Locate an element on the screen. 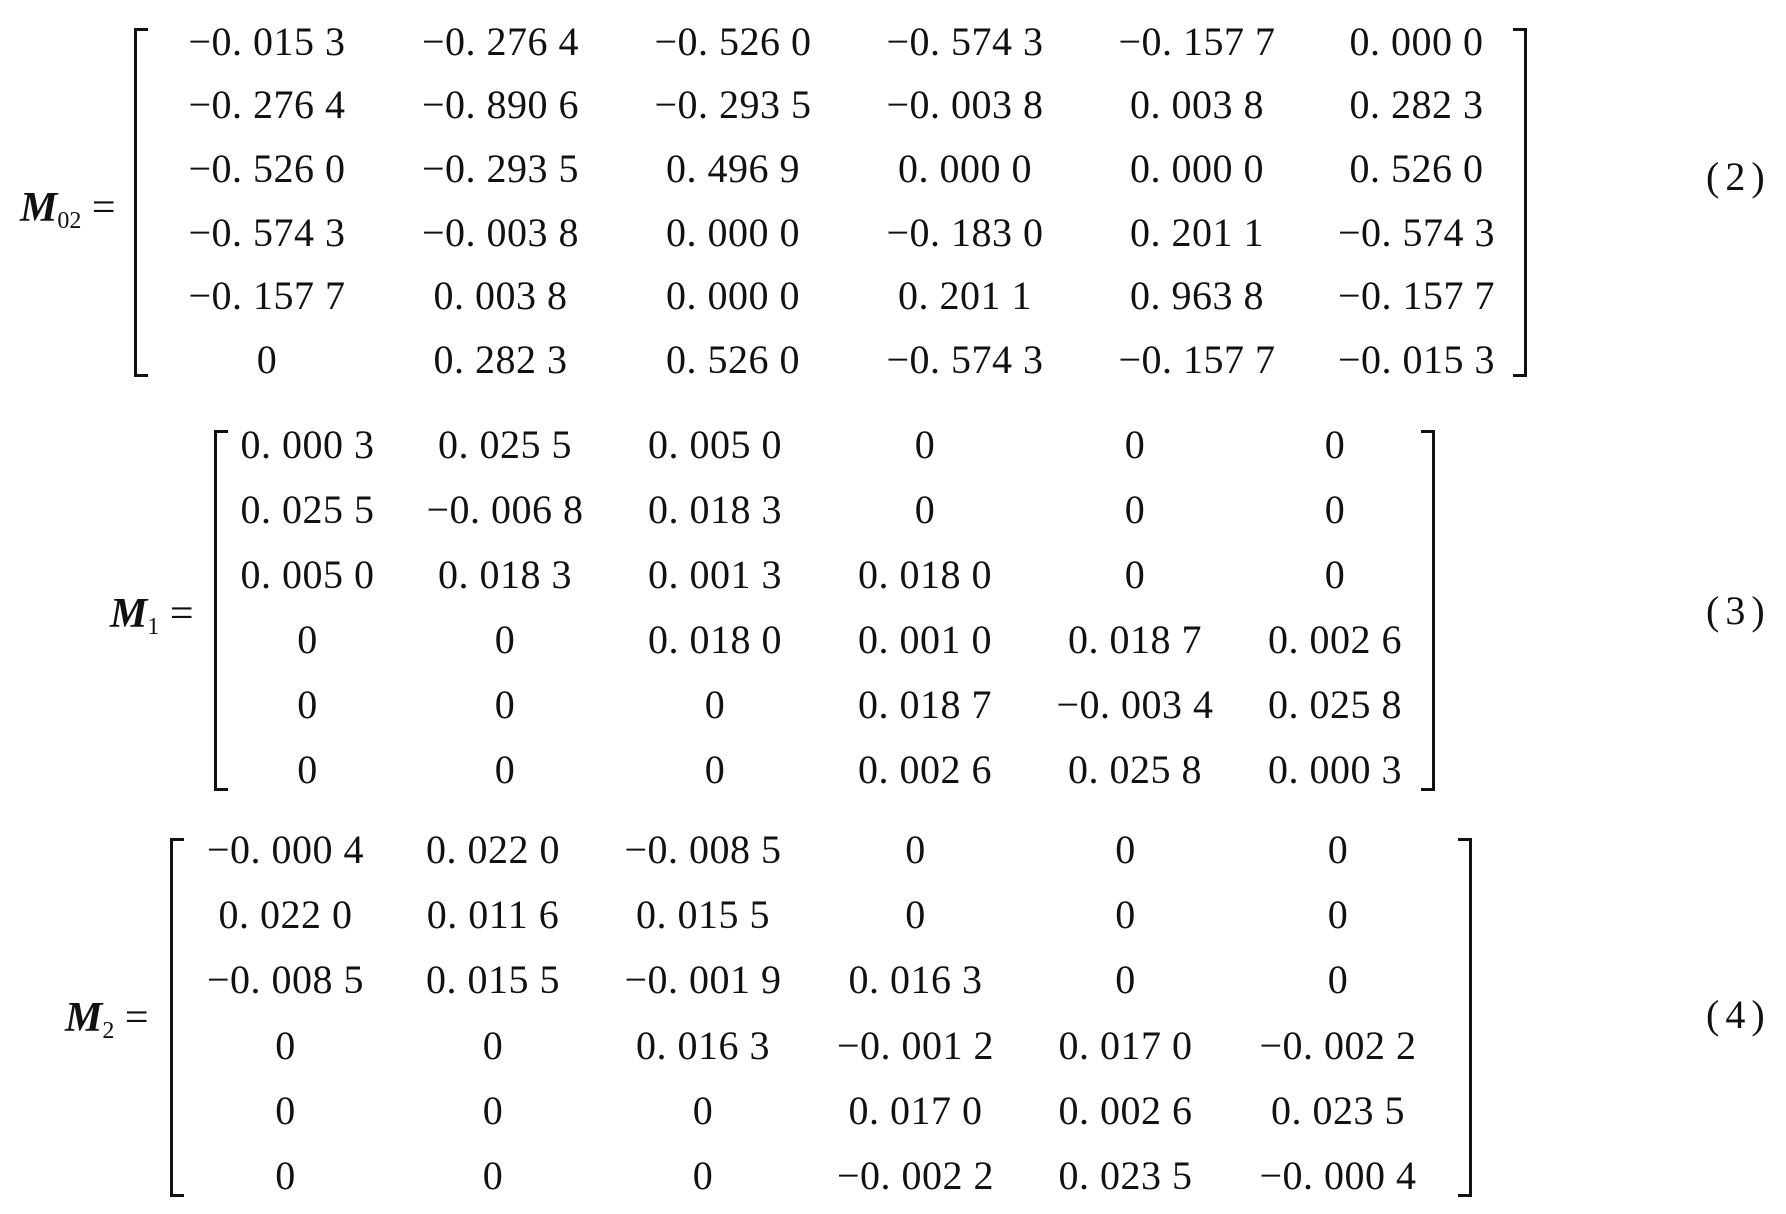  matrix-subscript: 1 is located at coordinates (153, 627).